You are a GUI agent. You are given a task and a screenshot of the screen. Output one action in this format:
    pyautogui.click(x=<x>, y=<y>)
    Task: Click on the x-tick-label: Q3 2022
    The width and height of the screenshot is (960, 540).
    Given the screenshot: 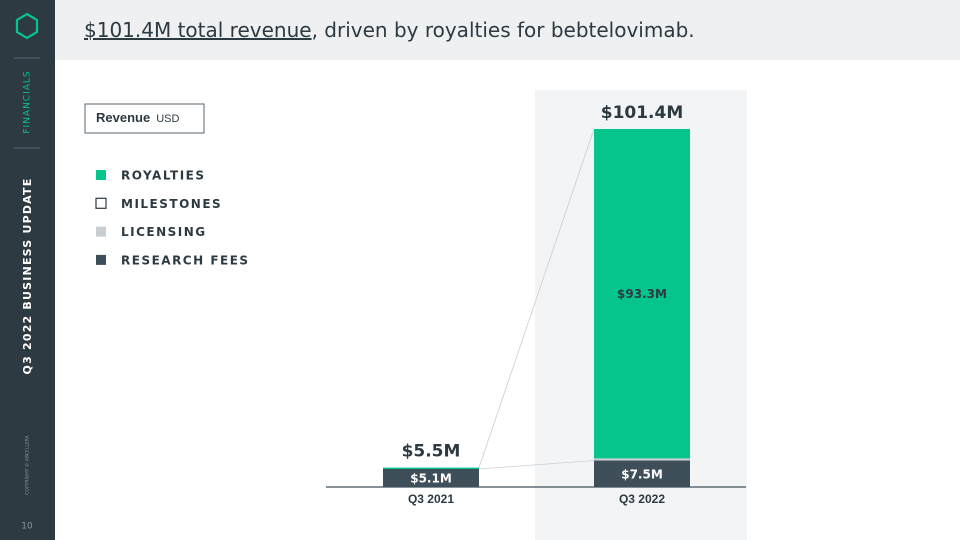 What is the action you would take?
    pyautogui.click(x=642, y=499)
    